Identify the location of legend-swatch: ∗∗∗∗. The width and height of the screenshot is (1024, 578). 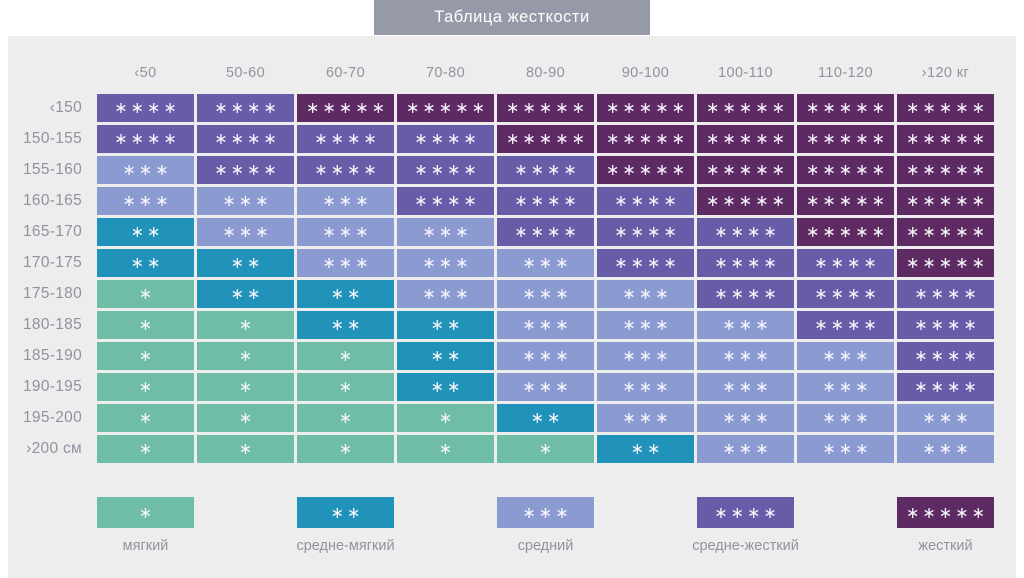
(745, 512).